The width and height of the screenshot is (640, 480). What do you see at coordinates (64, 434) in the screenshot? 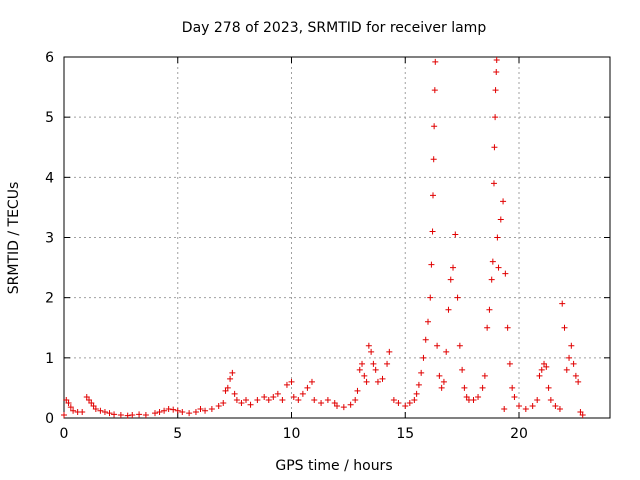
I see `x-tick-label: 0` at bounding box center [64, 434].